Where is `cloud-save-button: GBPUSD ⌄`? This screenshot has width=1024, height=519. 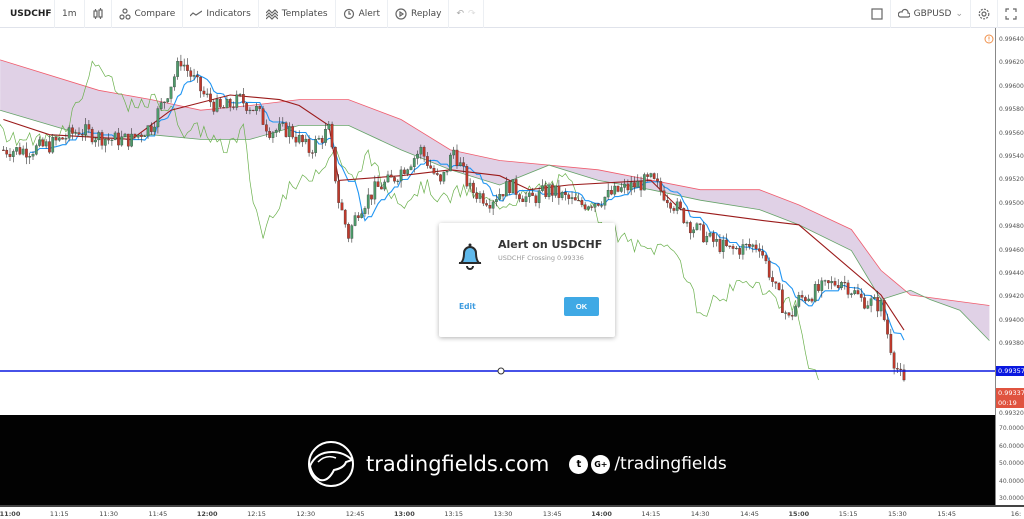
cloud-save-button: GBPUSD ⌄ is located at coordinates (931, 14).